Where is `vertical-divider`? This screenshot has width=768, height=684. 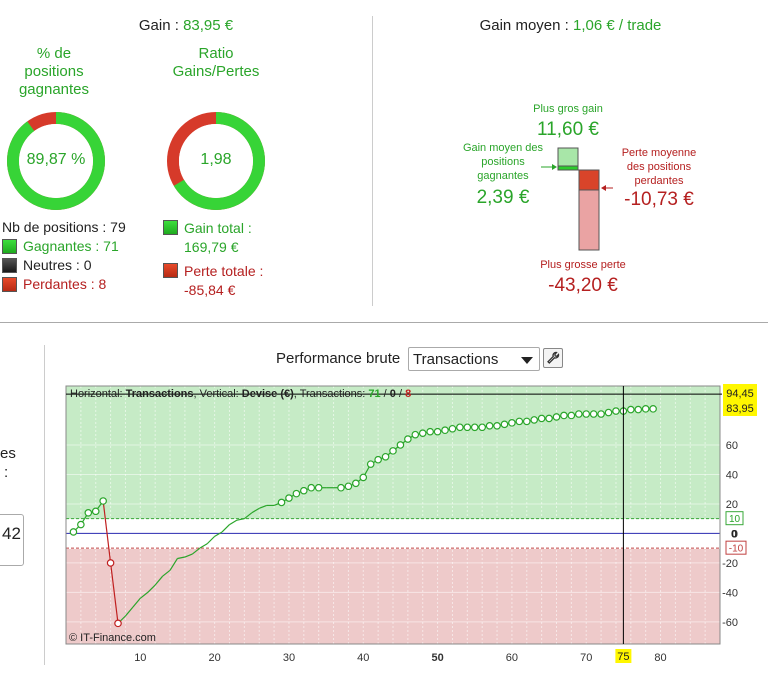
vertical-divider is located at coordinates (372, 161).